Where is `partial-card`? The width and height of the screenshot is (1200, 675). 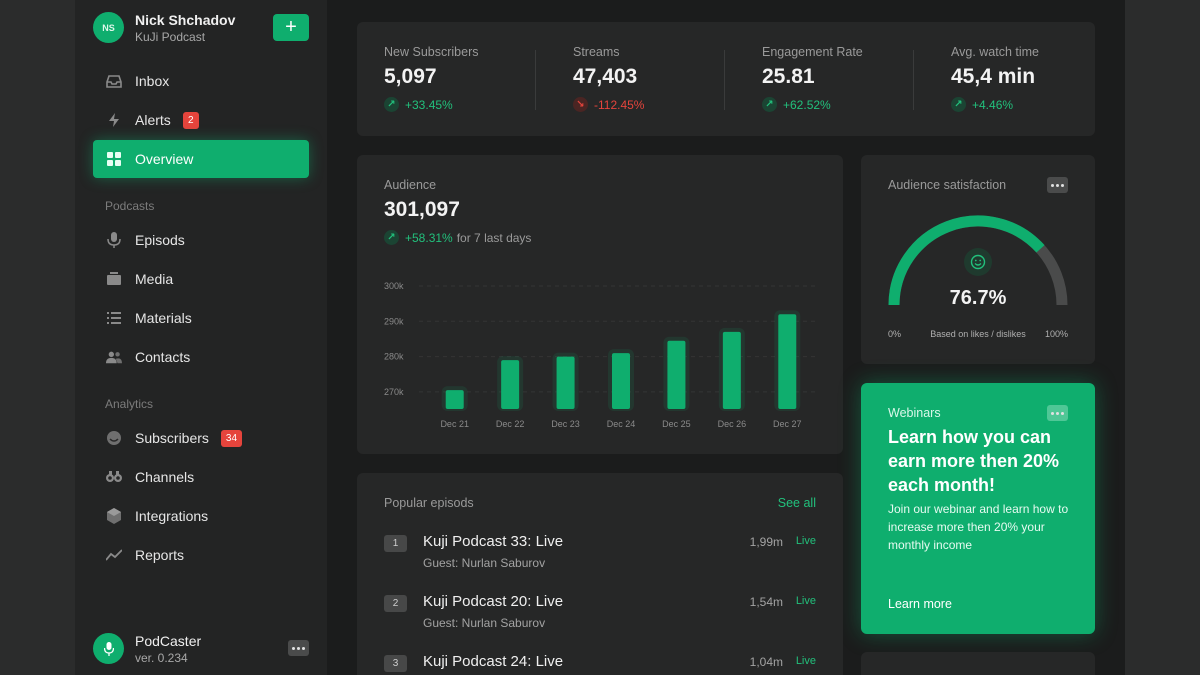 partial-card is located at coordinates (978, 663).